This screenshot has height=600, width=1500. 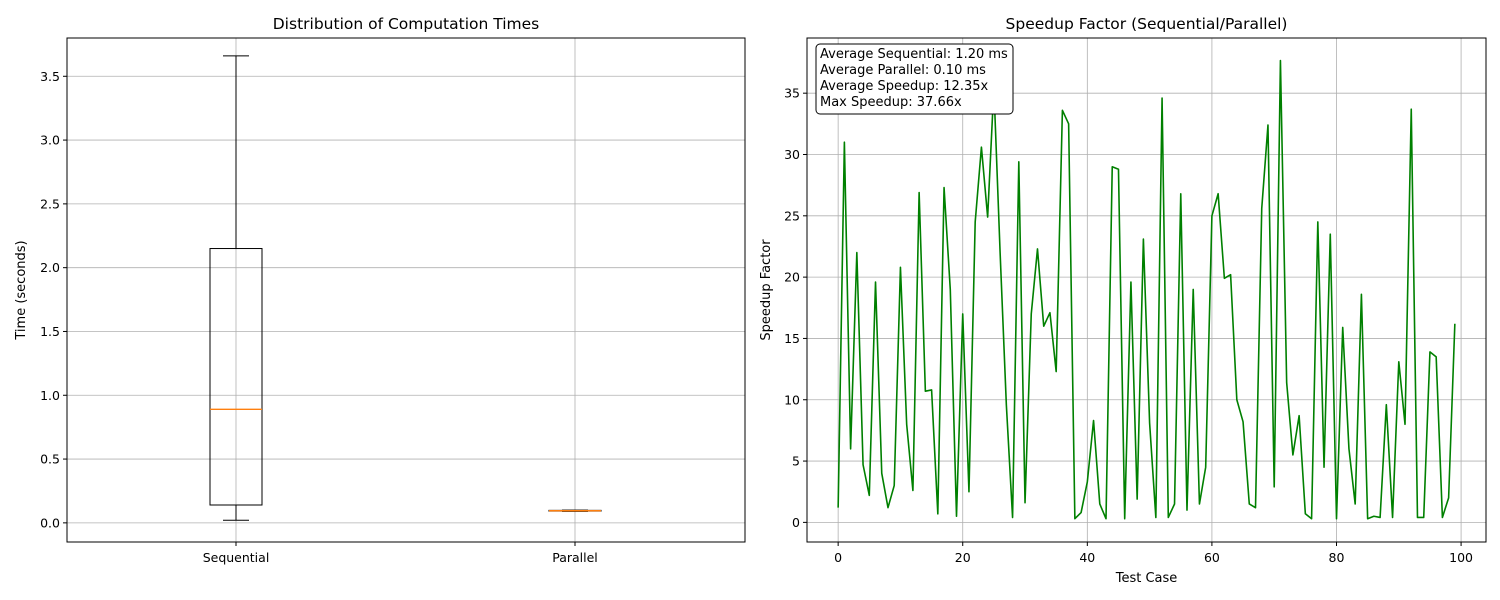 What do you see at coordinates (575, 510) in the screenshot?
I see `box-parallel` at bounding box center [575, 510].